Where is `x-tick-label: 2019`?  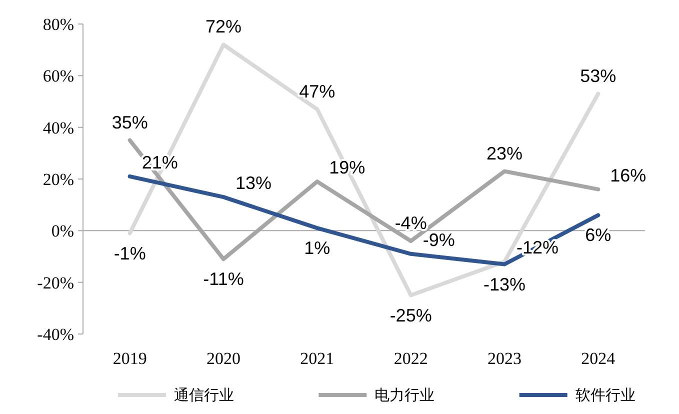 x-tick-label: 2019 is located at coordinates (129, 358).